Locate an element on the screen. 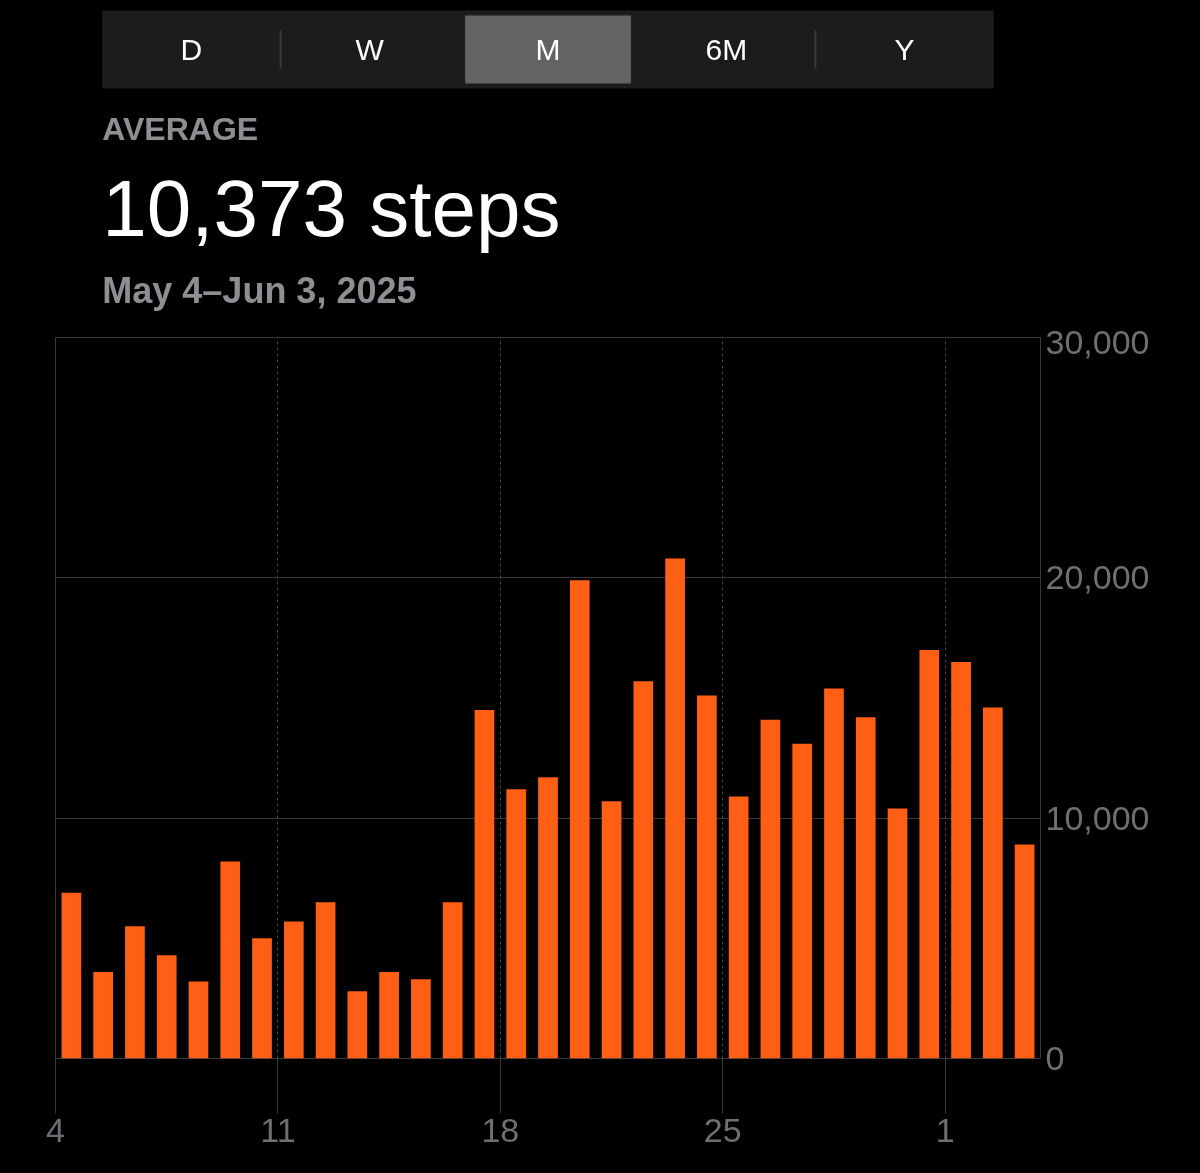 This screenshot has height=1173, width=1200. x-tick-label: 1 is located at coordinates (945, 1129).